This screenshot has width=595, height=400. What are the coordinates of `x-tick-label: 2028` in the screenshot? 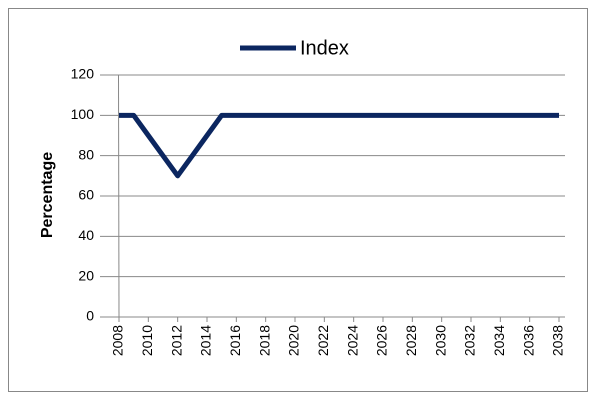 It's located at (411, 340).